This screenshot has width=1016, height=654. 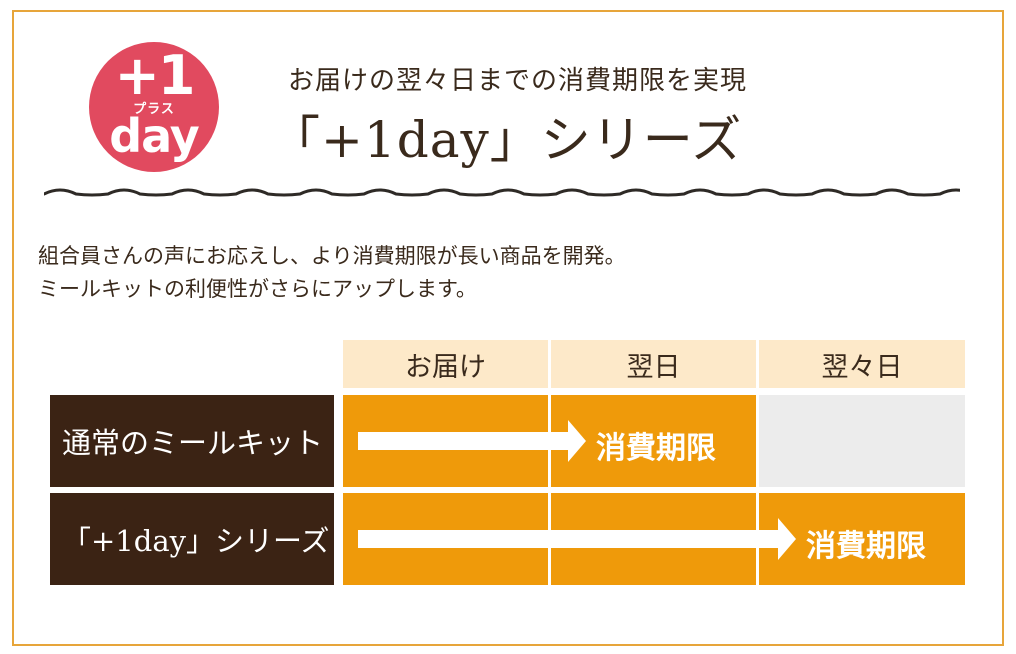 I want to click on column-header-delivery: お届け, so click(x=445, y=364).